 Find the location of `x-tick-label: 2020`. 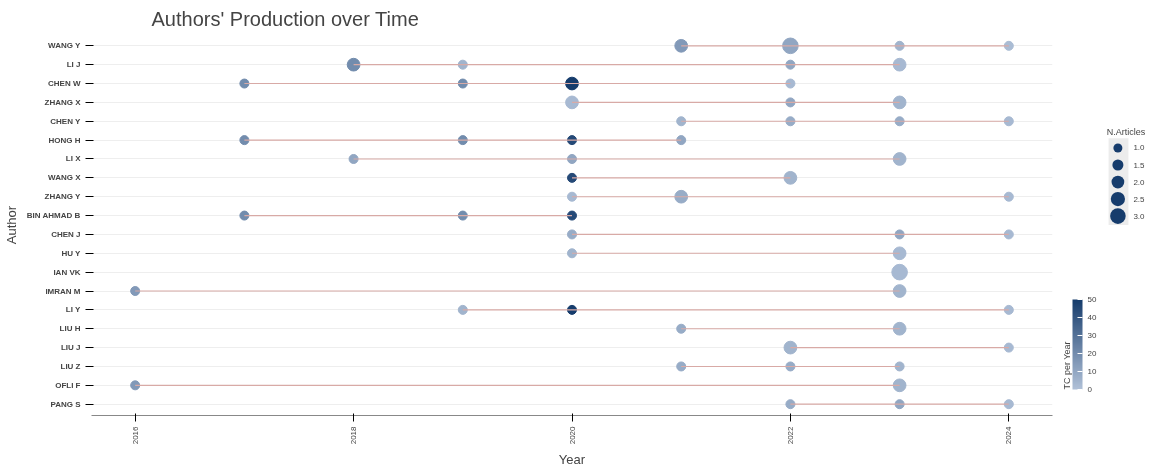

x-tick-label: 2020 is located at coordinates (572, 435).